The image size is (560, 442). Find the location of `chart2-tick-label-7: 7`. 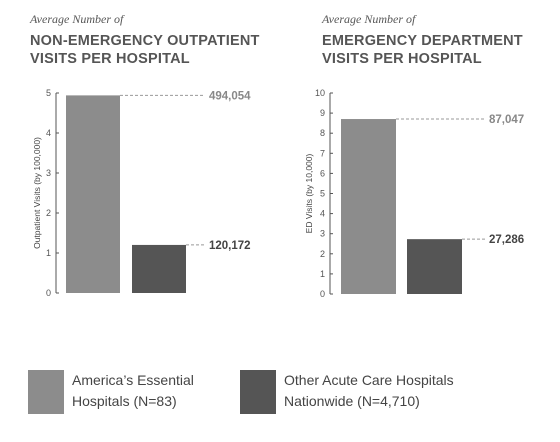

chart2-tick-label-7: 7 is located at coordinates (322, 153).